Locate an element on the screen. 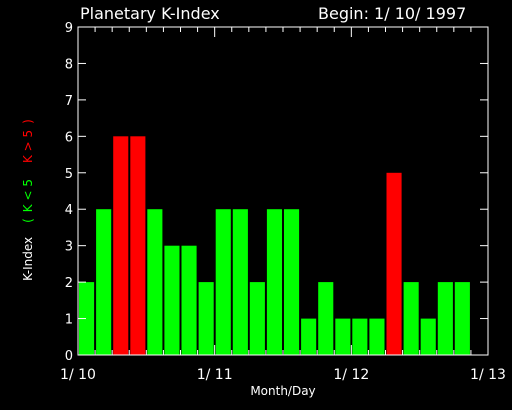 The image size is (512, 410). chart-title: Planetary K-Index is located at coordinates (150, 13).